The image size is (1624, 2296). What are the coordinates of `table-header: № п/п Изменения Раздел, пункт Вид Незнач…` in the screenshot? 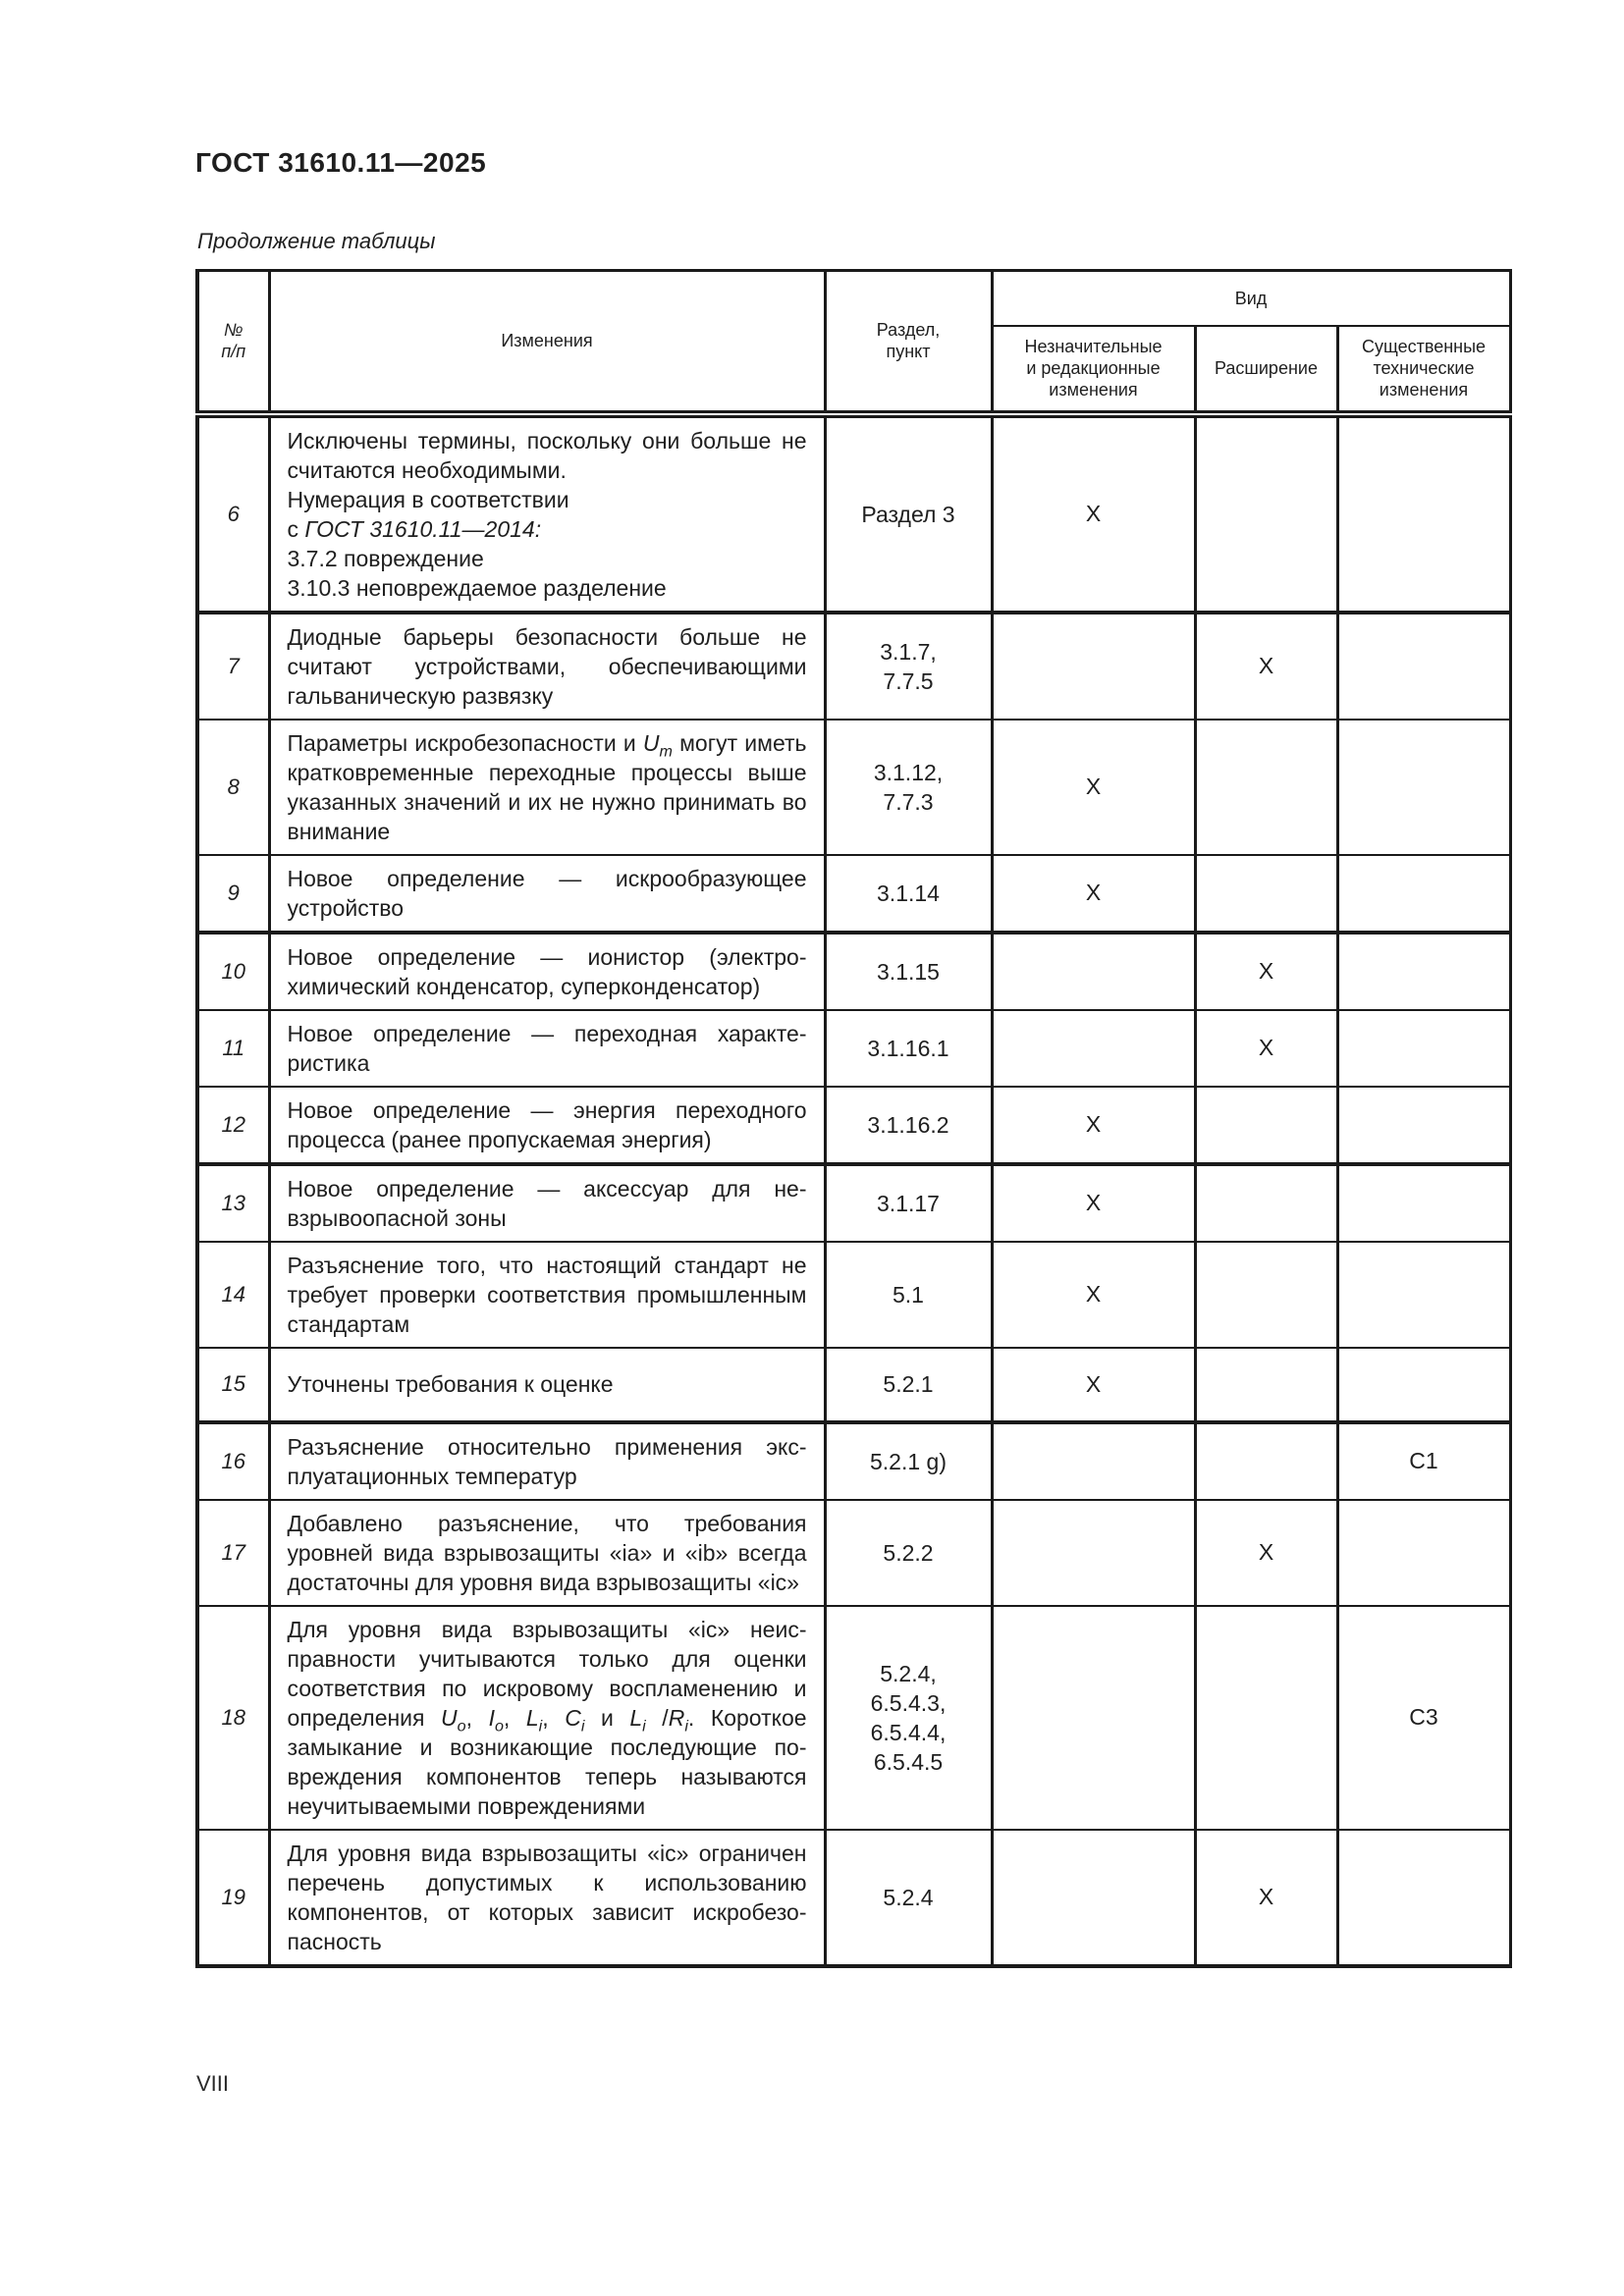 It's located at (853, 343).